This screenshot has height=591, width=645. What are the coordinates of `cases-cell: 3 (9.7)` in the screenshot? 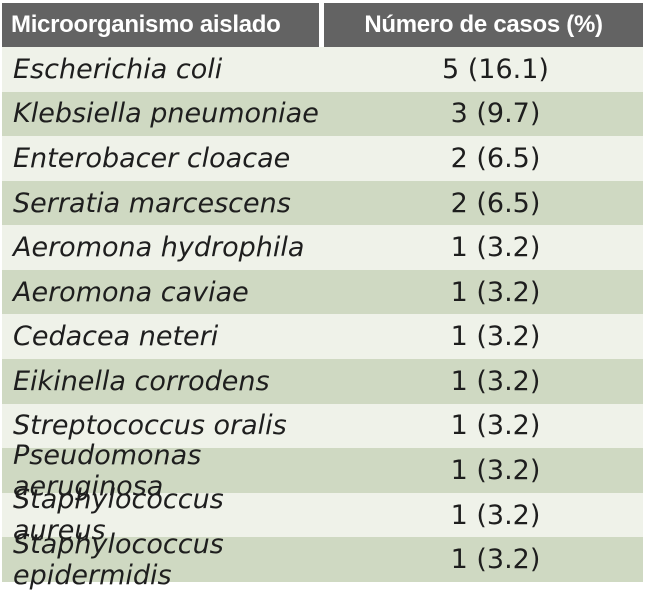 It's located at (483, 114).